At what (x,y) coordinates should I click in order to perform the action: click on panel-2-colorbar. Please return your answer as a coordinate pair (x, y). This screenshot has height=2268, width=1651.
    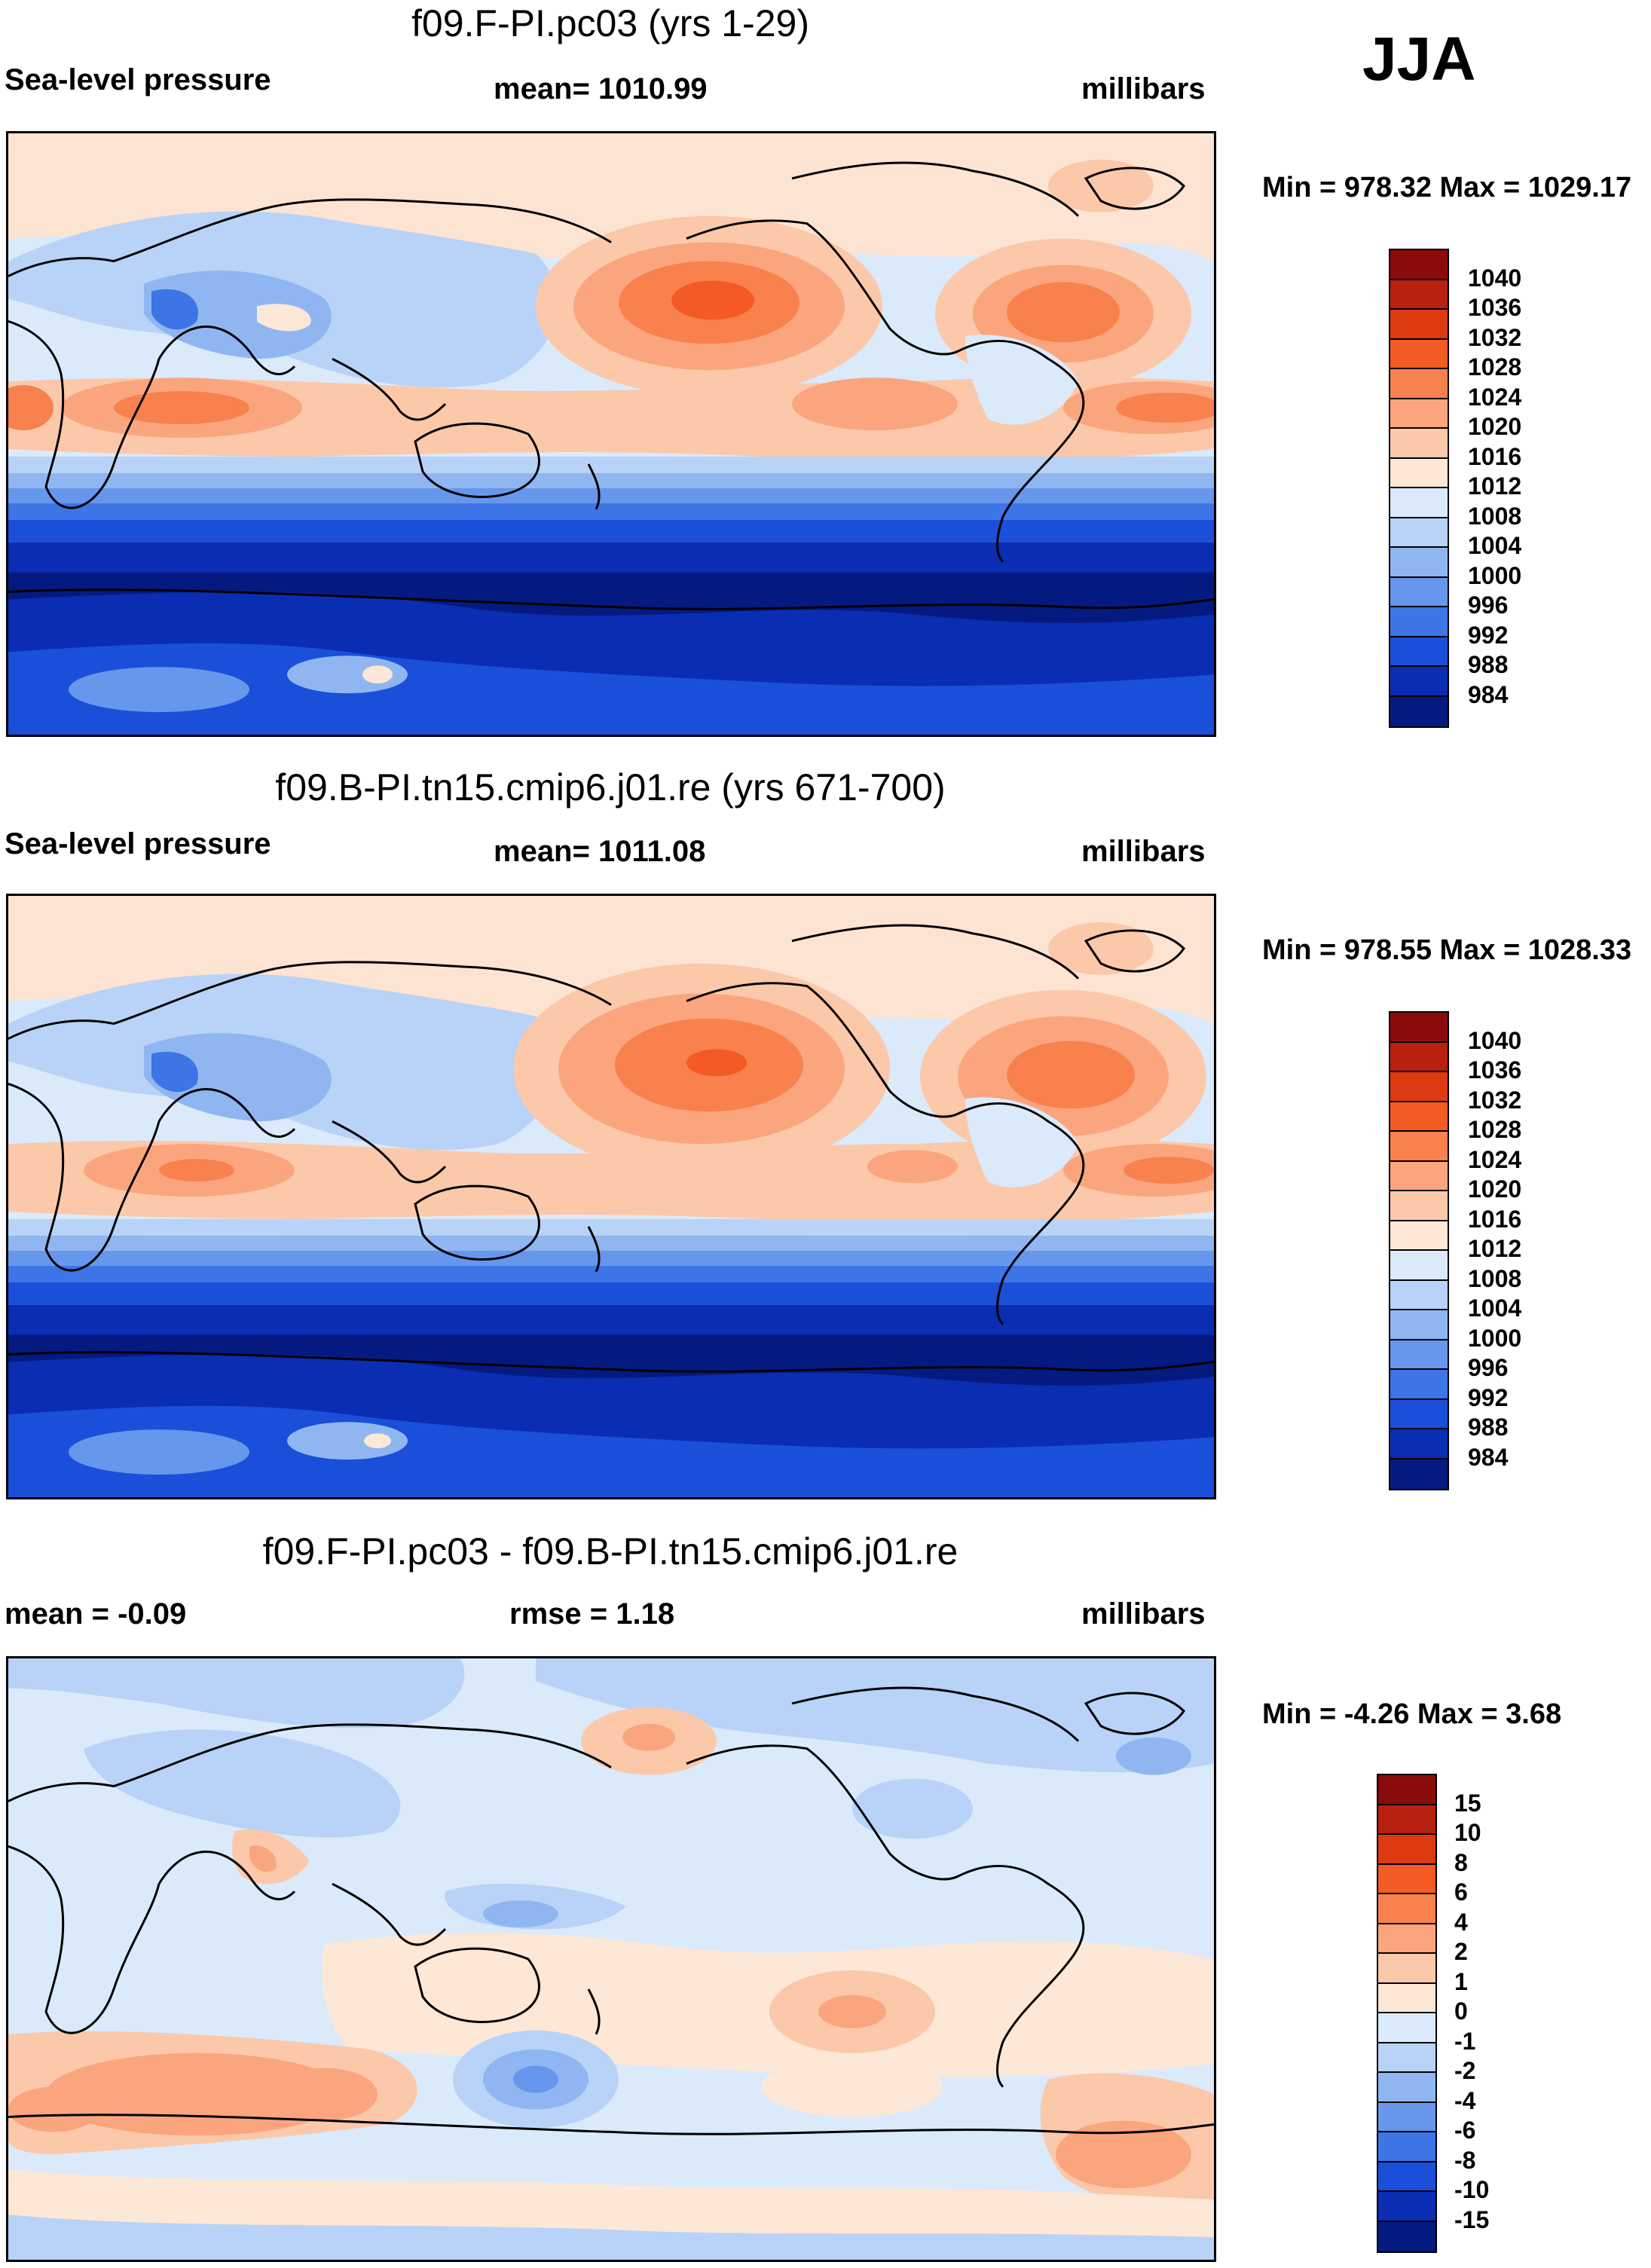
    Looking at the image, I should click on (1419, 1250).